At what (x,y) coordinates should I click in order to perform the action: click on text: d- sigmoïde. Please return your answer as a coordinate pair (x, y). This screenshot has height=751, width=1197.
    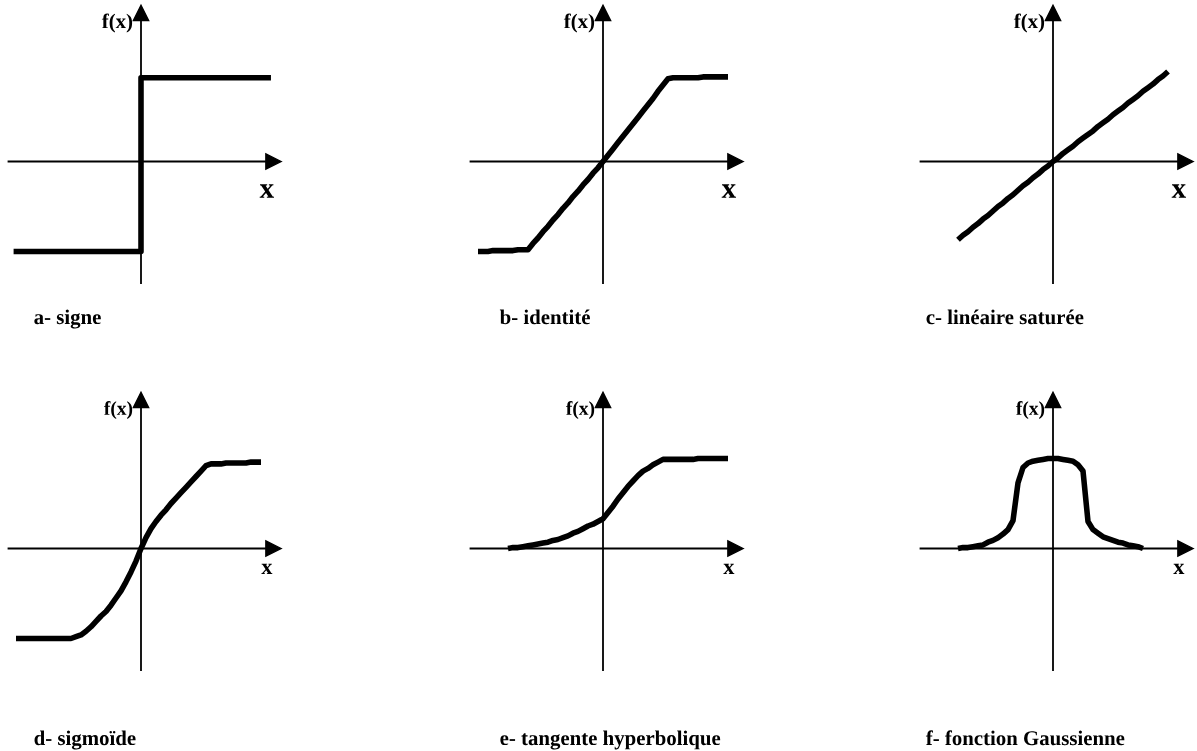
    Looking at the image, I should click on (85, 740).